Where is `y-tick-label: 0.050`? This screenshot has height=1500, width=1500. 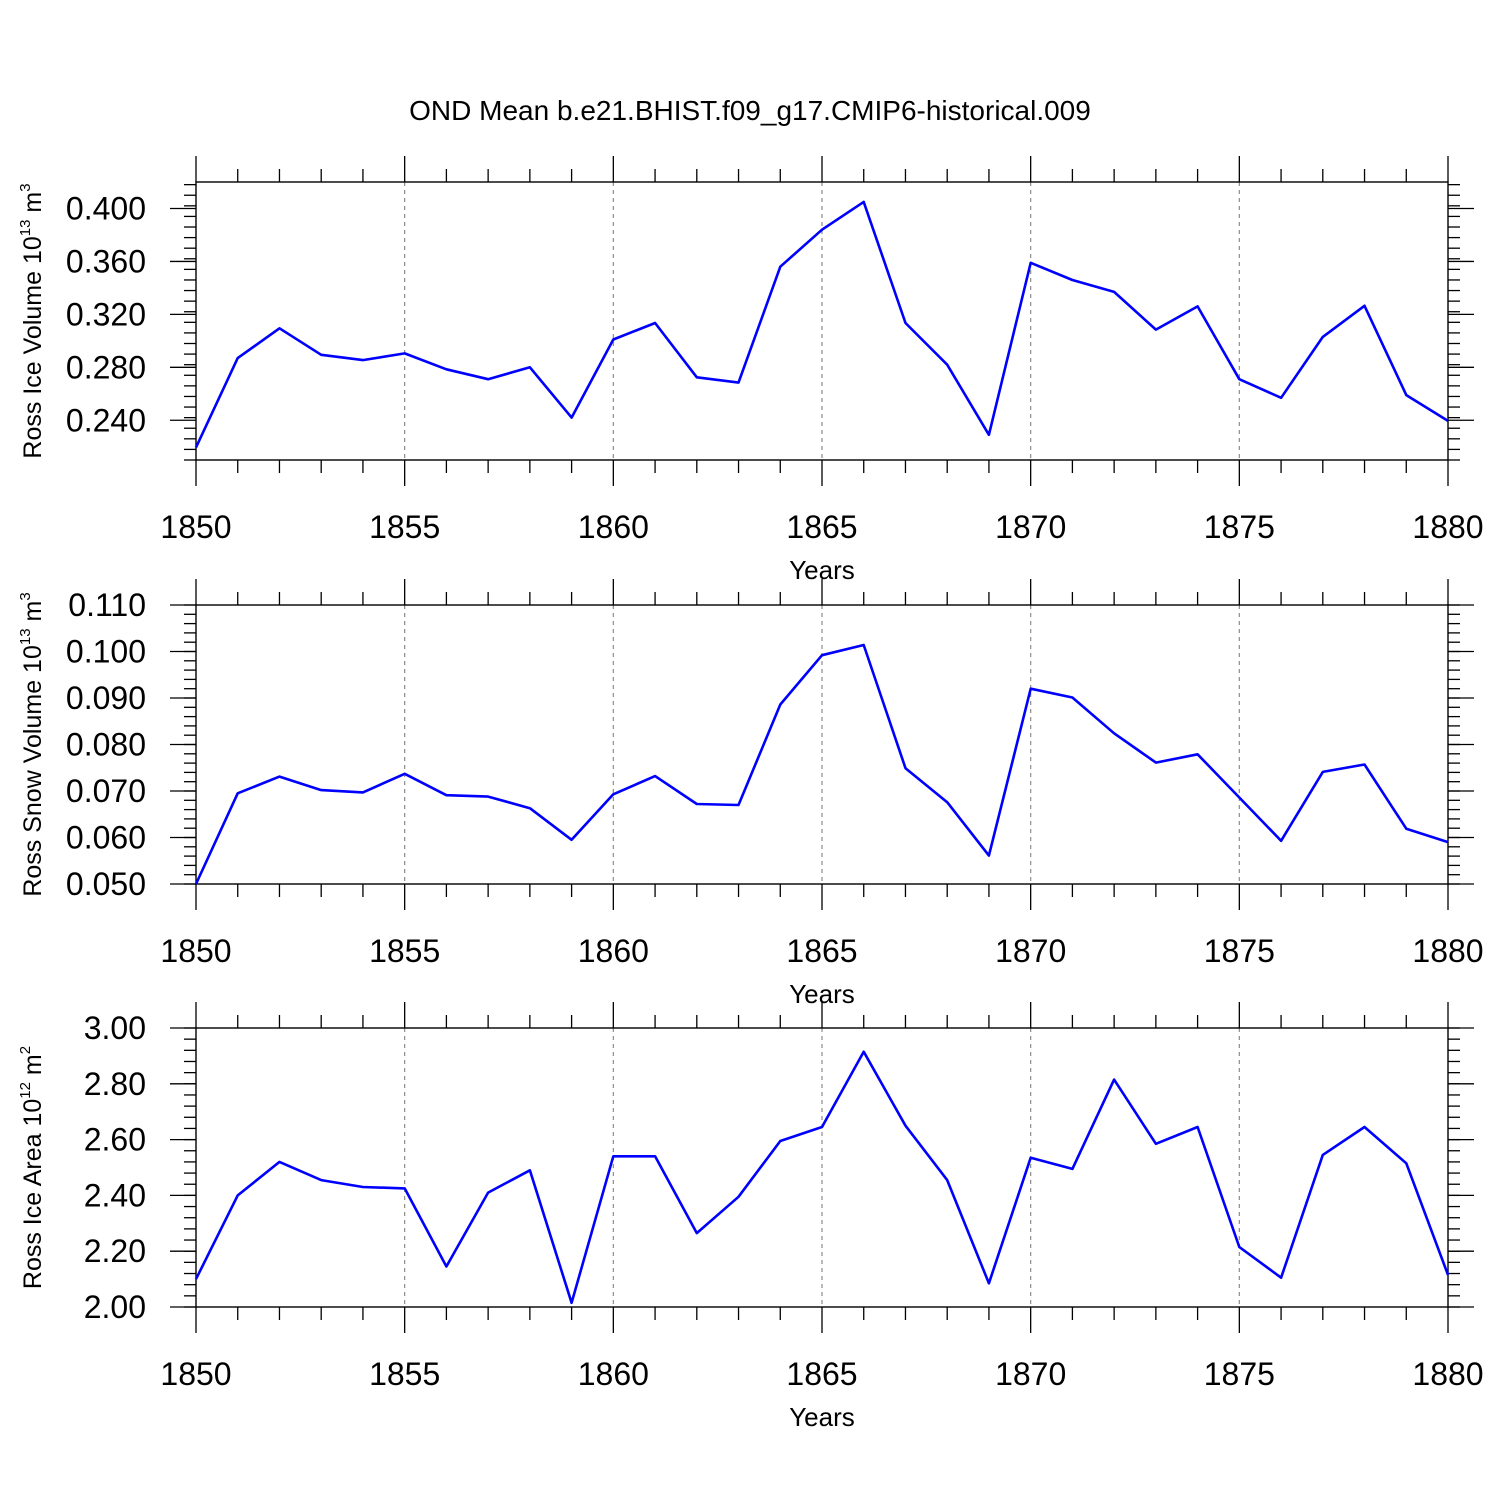 y-tick-label: 0.050 is located at coordinates (106, 884).